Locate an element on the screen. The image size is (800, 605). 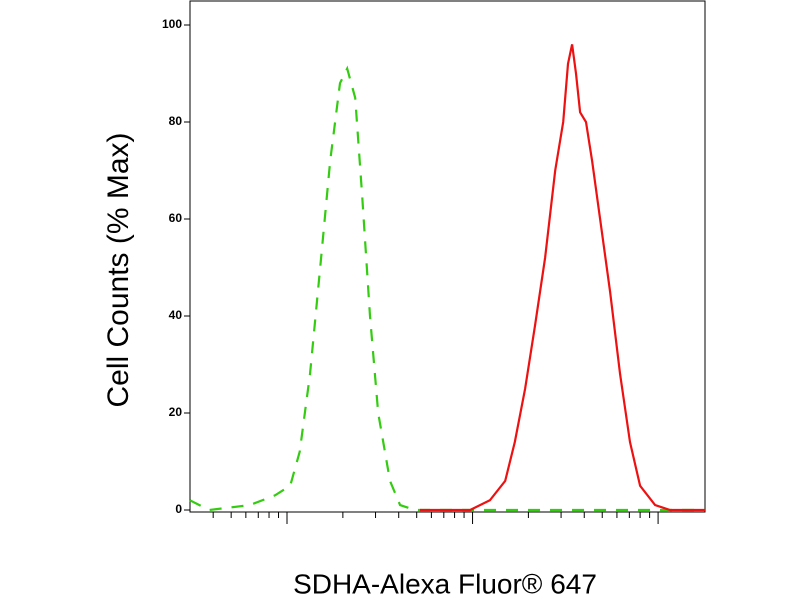
x-axis-label: SDHA-Alexa Fluor® 647 is located at coordinates (445, 583).